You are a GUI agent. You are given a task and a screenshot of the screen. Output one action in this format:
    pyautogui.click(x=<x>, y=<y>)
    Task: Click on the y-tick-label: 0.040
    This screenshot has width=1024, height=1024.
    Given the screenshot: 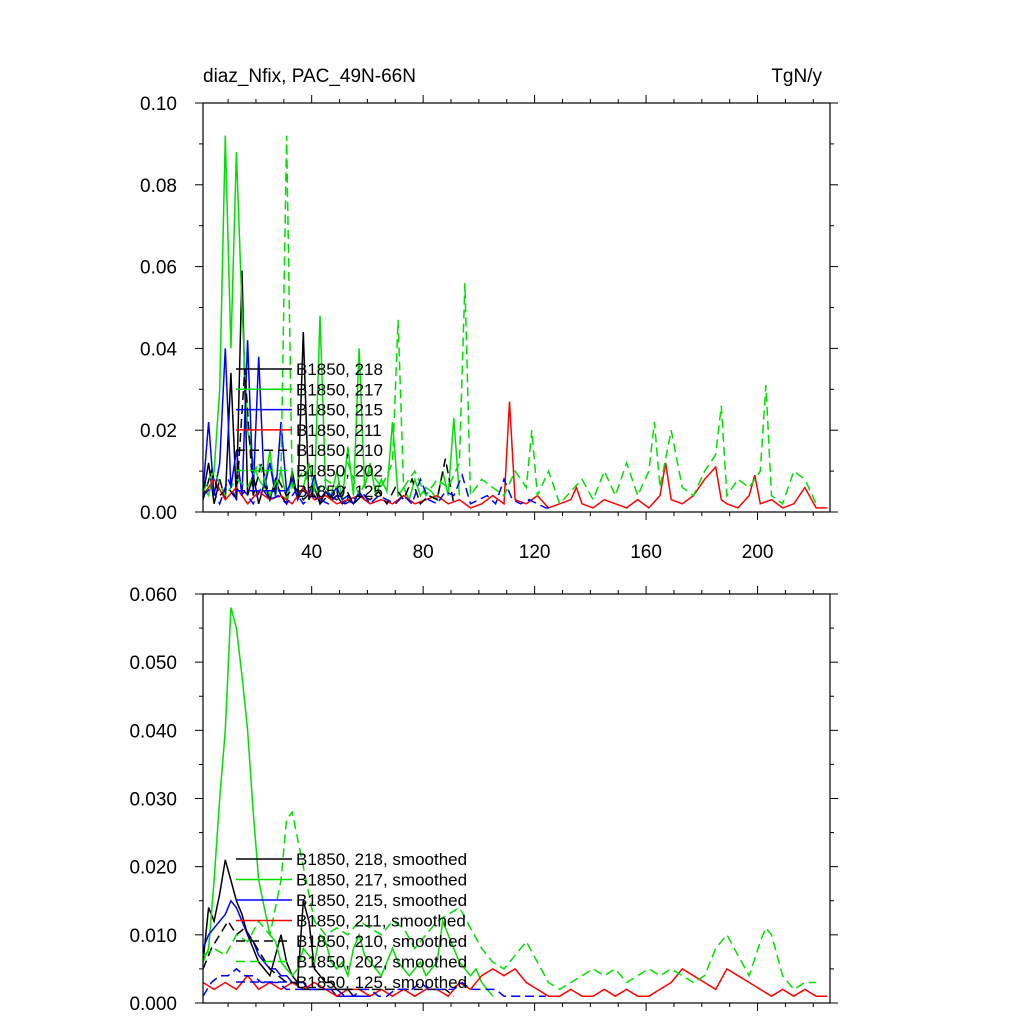 What is the action you would take?
    pyautogui.click(x=153, y=731)
    